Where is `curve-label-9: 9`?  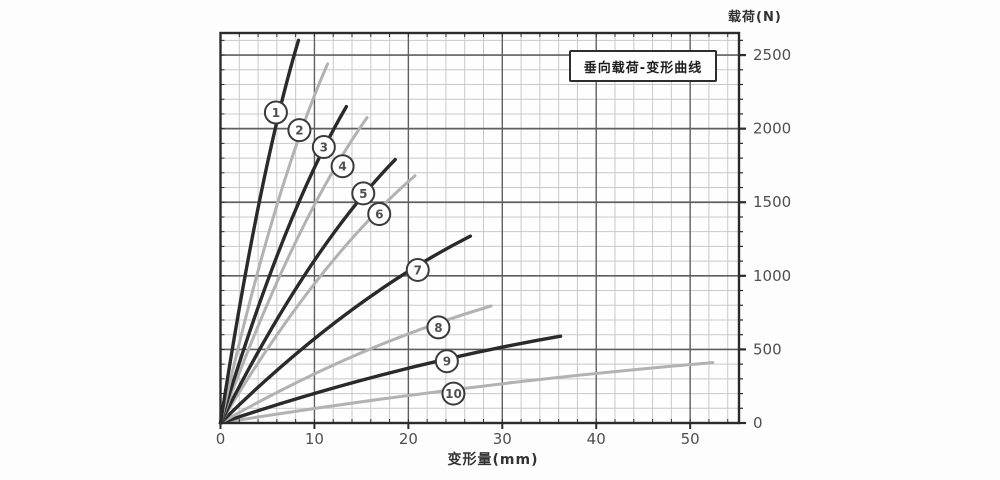
curve-label-9: 9 is located at coordinates (447, 362).